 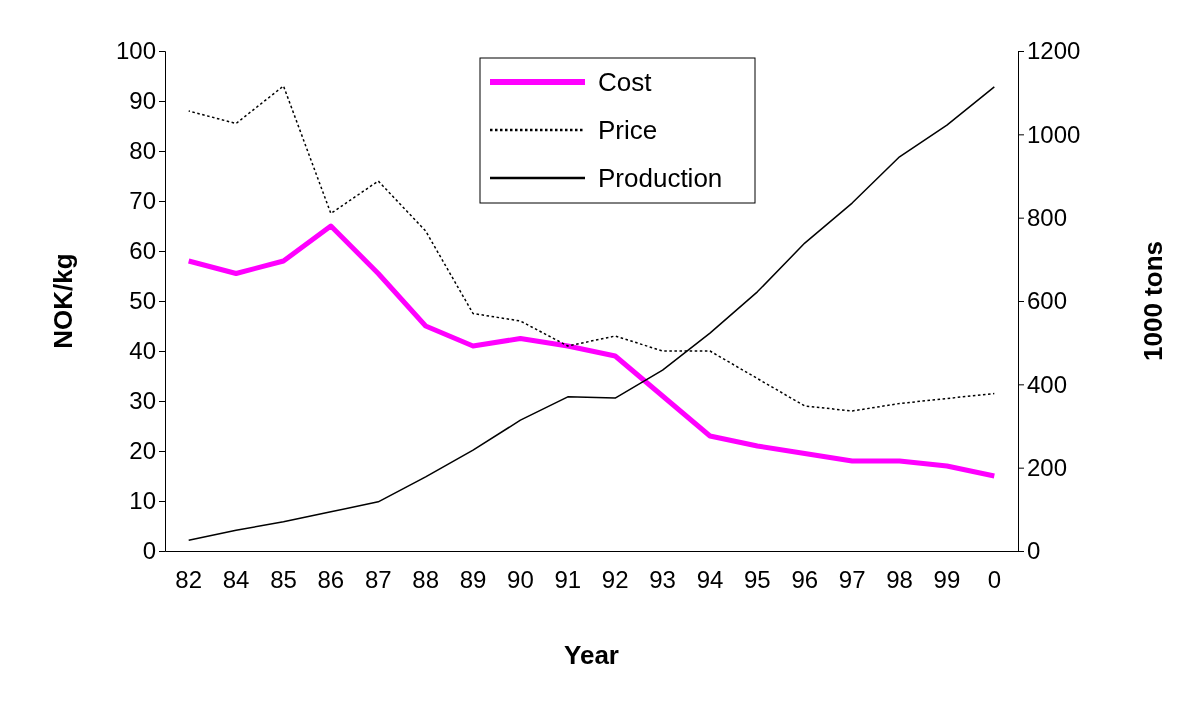 I want to click on y-tick-label: 100, so click(x=135, y=51).